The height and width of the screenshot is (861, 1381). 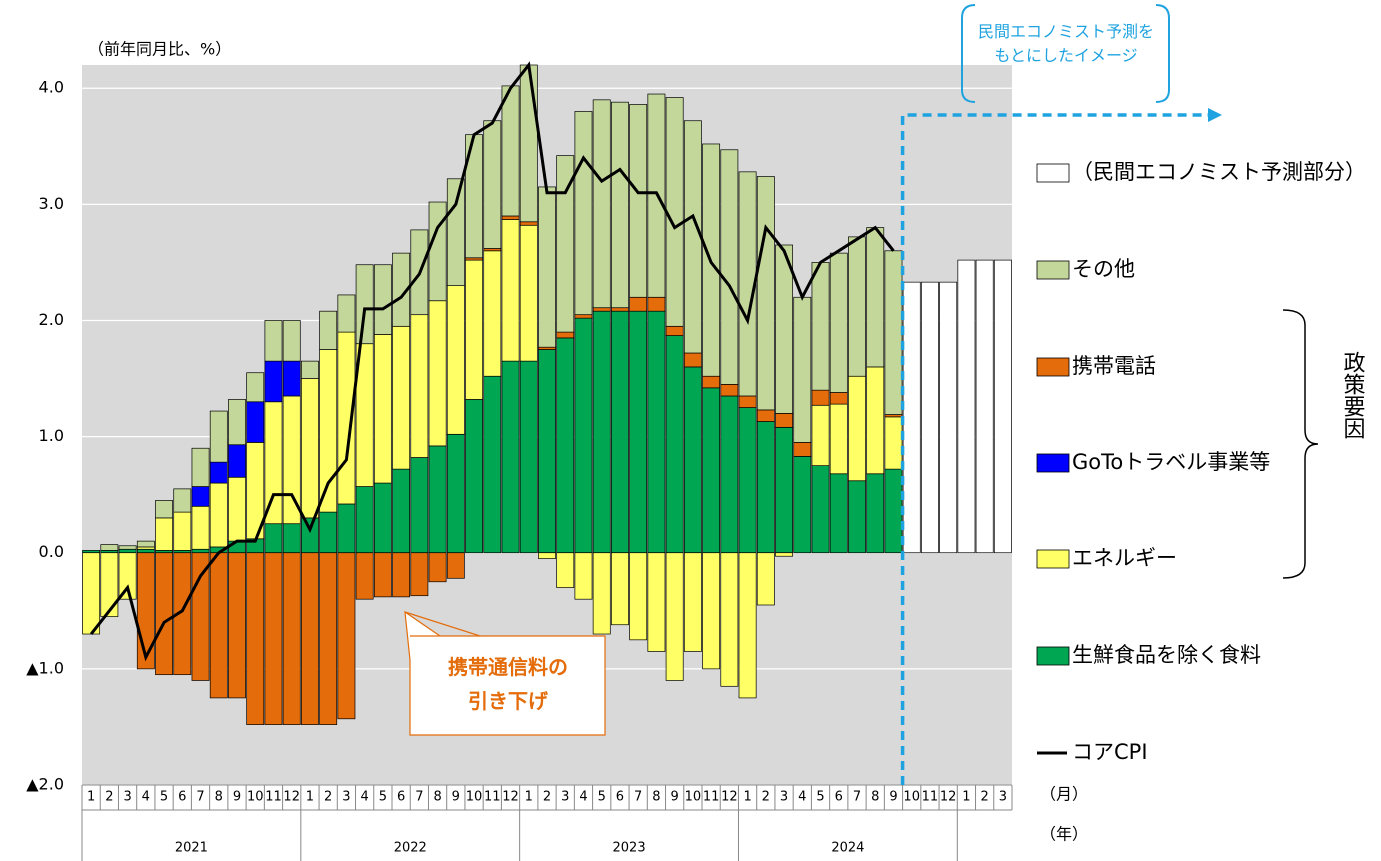 I want to click on mobile-note: 携帯通信料の引き下げ, so click(x=508, y=684).